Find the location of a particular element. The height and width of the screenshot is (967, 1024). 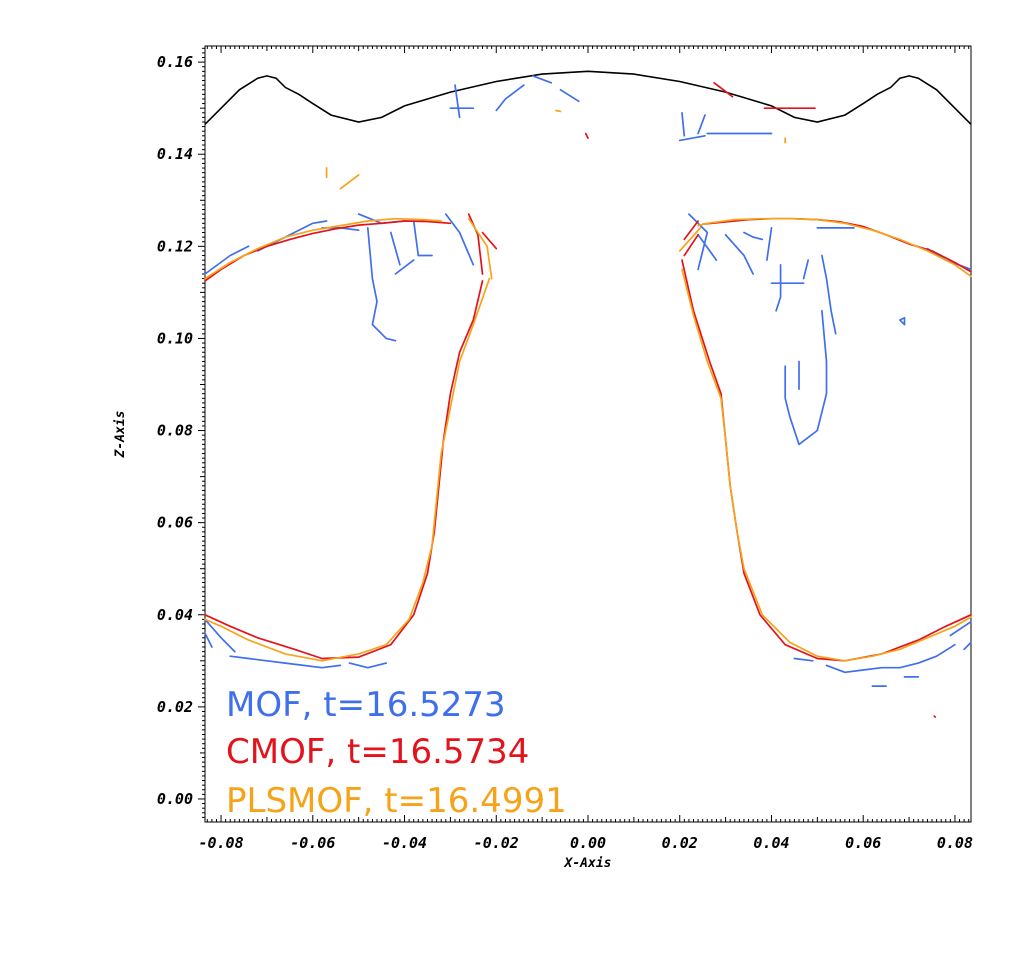

legend-entry-cmof: CMOF, t=16.5734 is located at coordinates (377, 752).